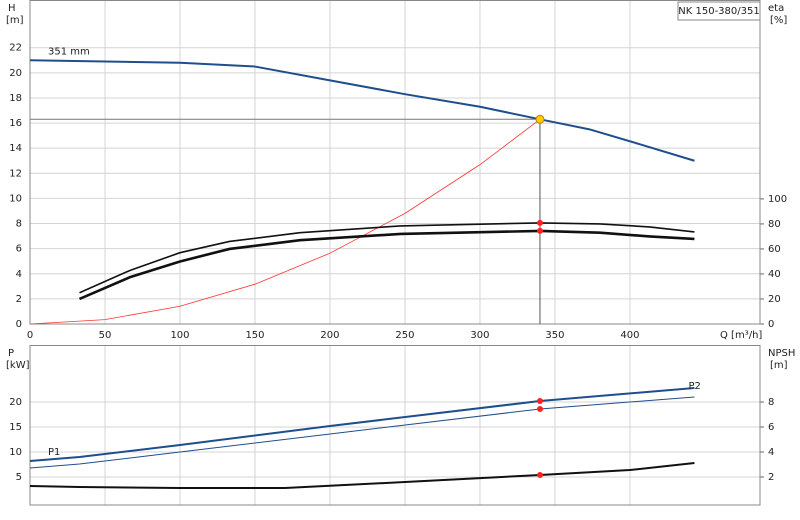 This screenshot has width=800, height=520. I want to click on y-tick-label: 2, so click(19, 299).